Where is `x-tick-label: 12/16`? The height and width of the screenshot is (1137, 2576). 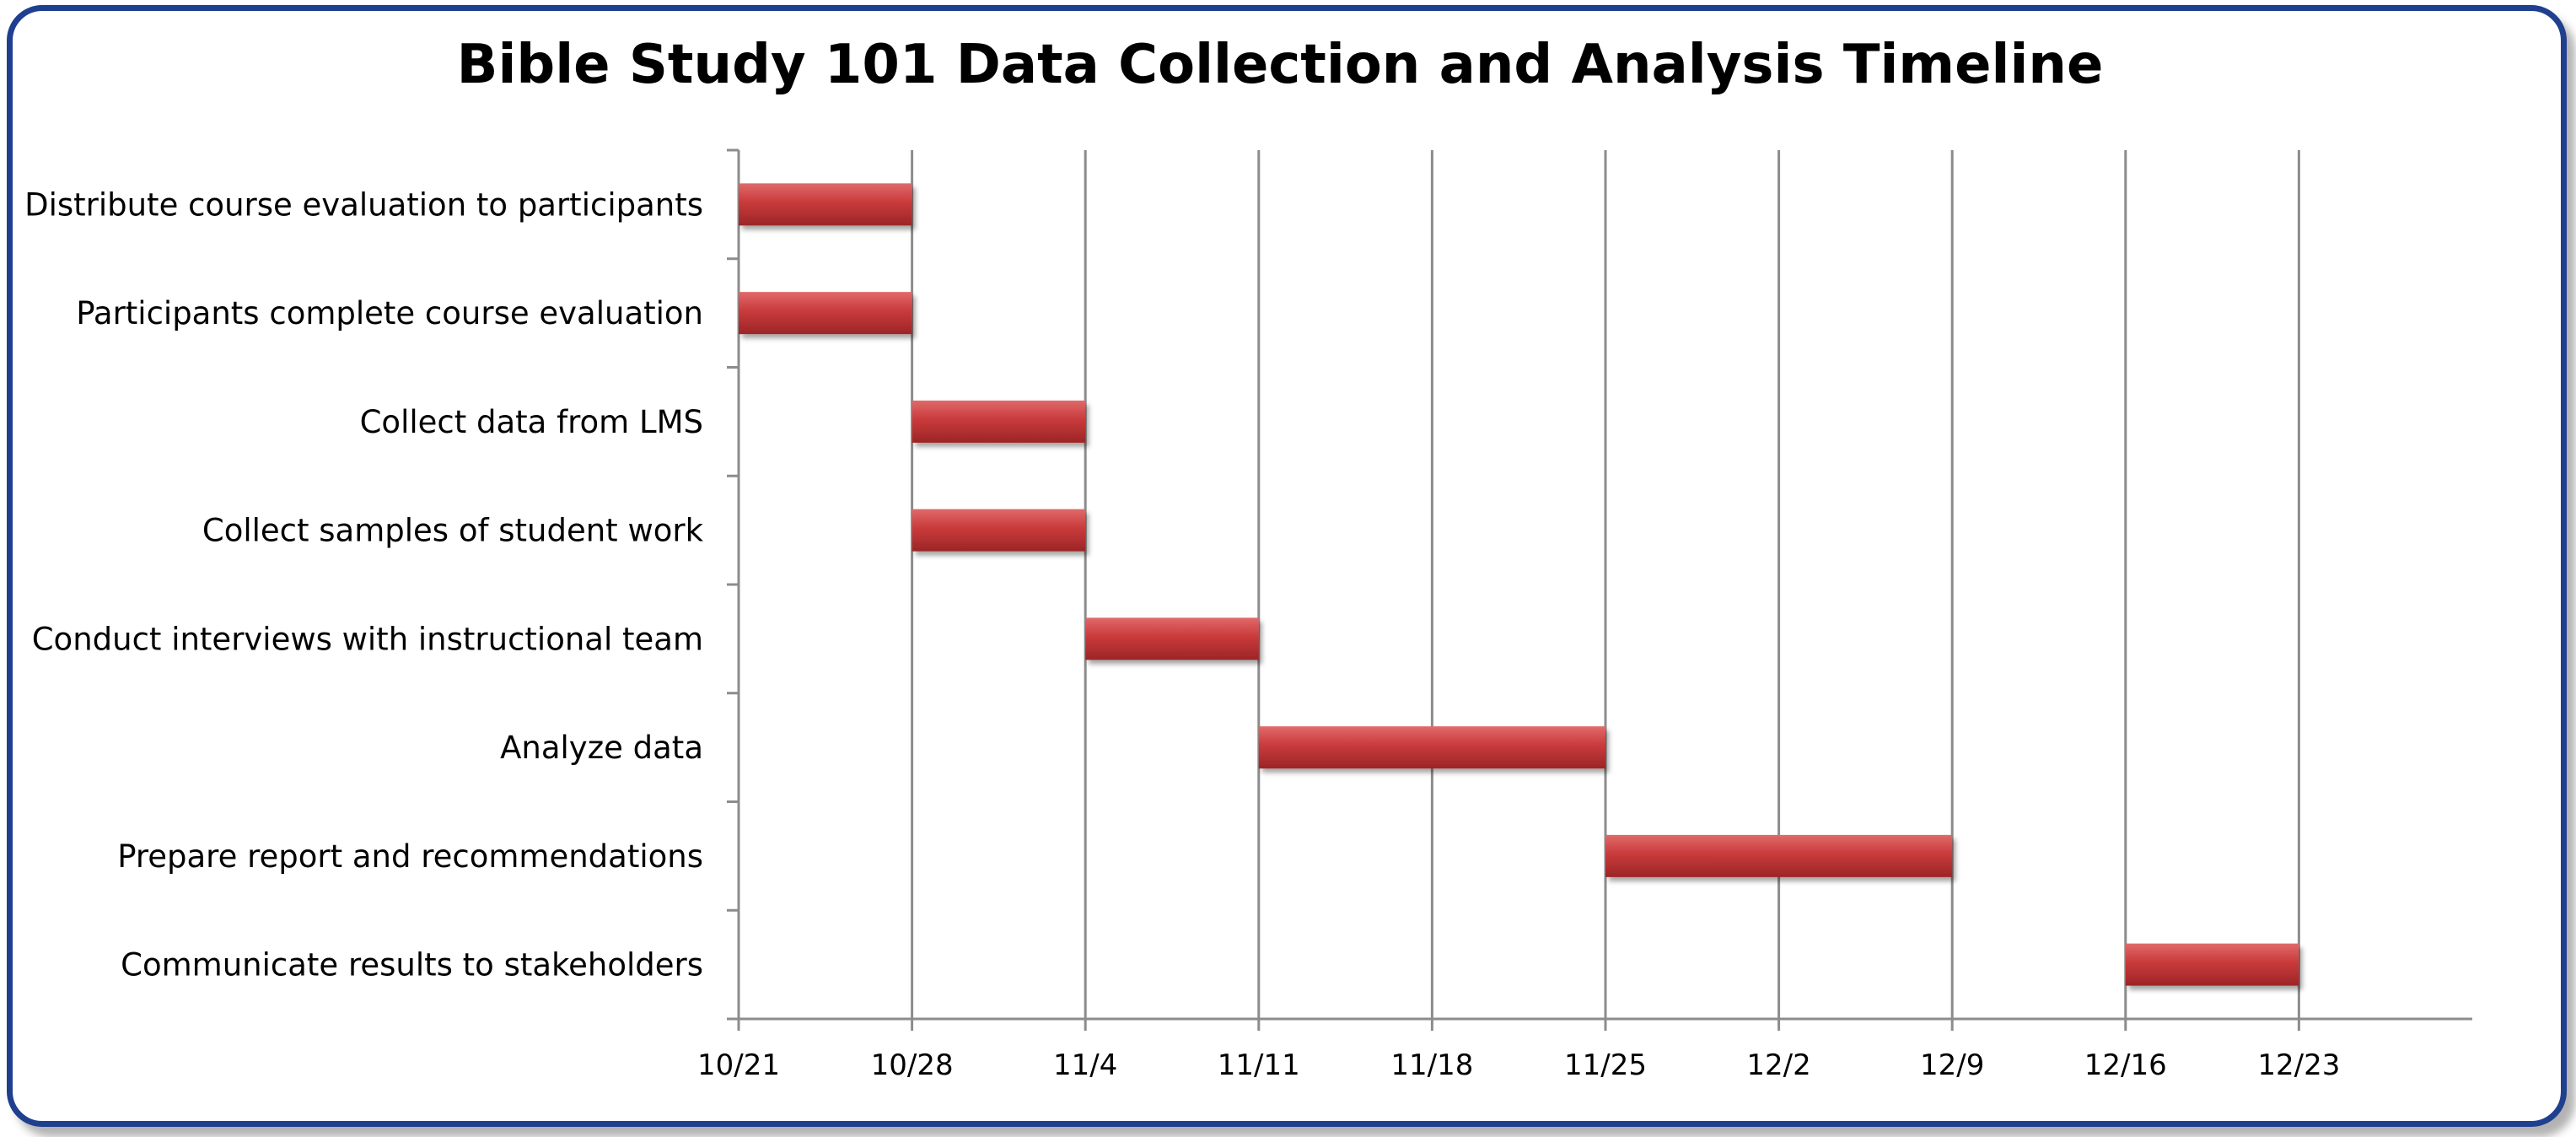
x-tick-label: 12/16 is located at coordinates (2125, 1065).